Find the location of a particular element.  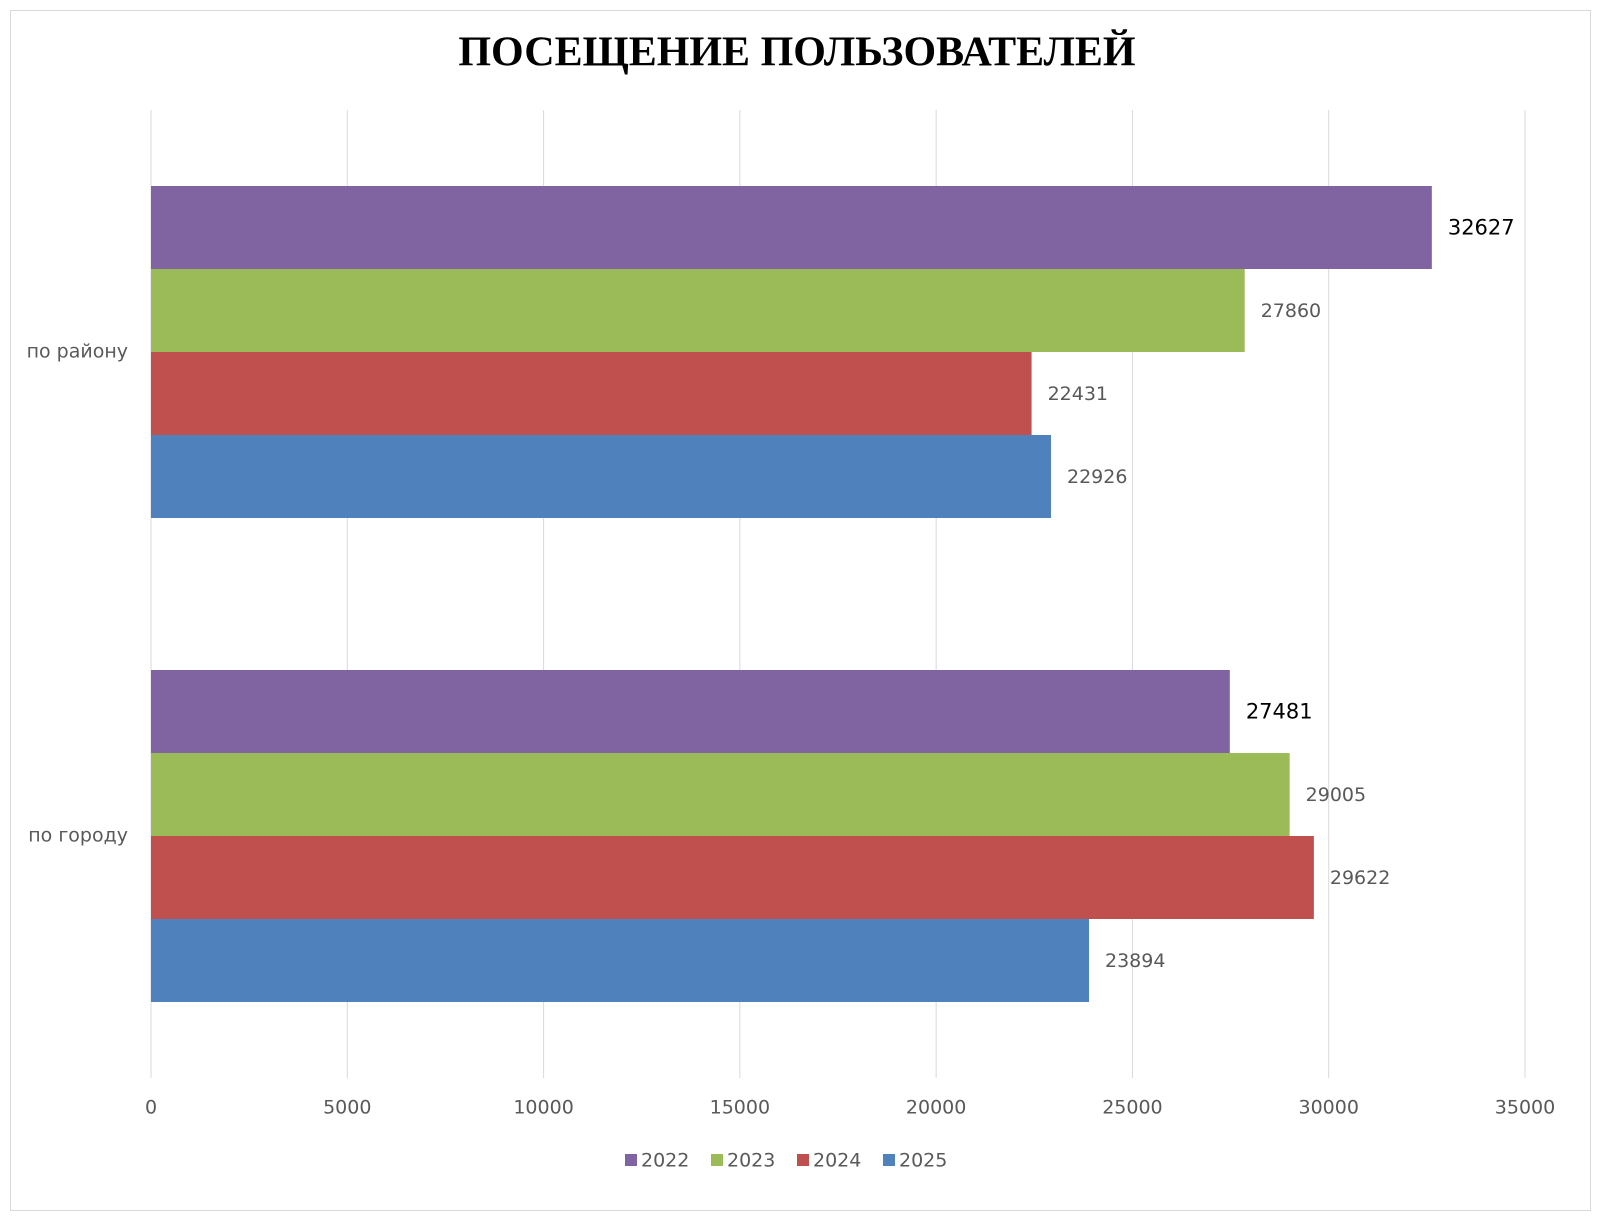

x-tick-label: 25000 is located at coordinates (1132, 1108).